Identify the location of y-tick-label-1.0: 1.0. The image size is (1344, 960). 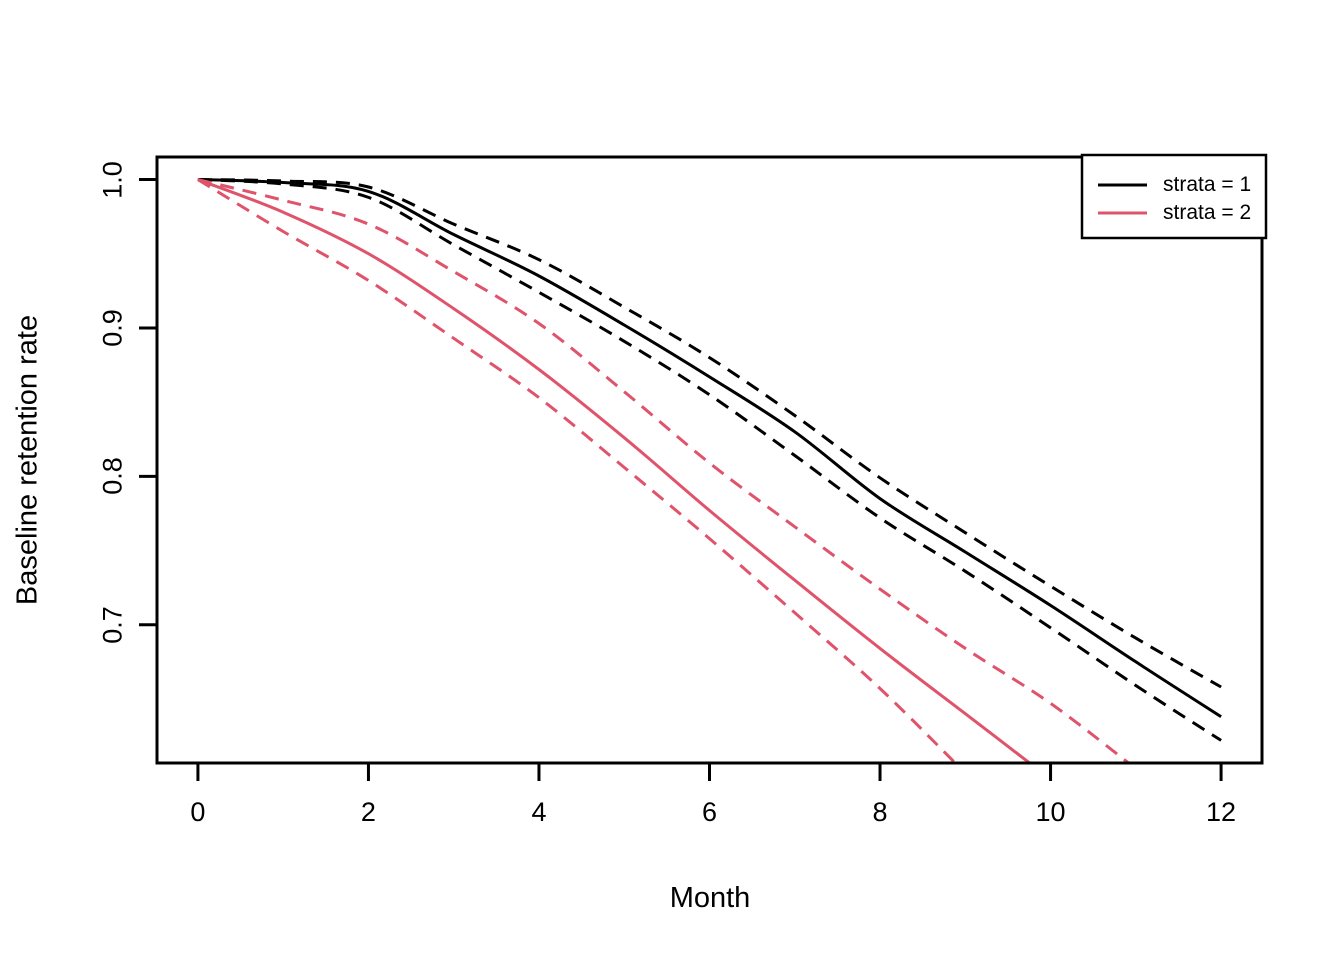
(112, 179).